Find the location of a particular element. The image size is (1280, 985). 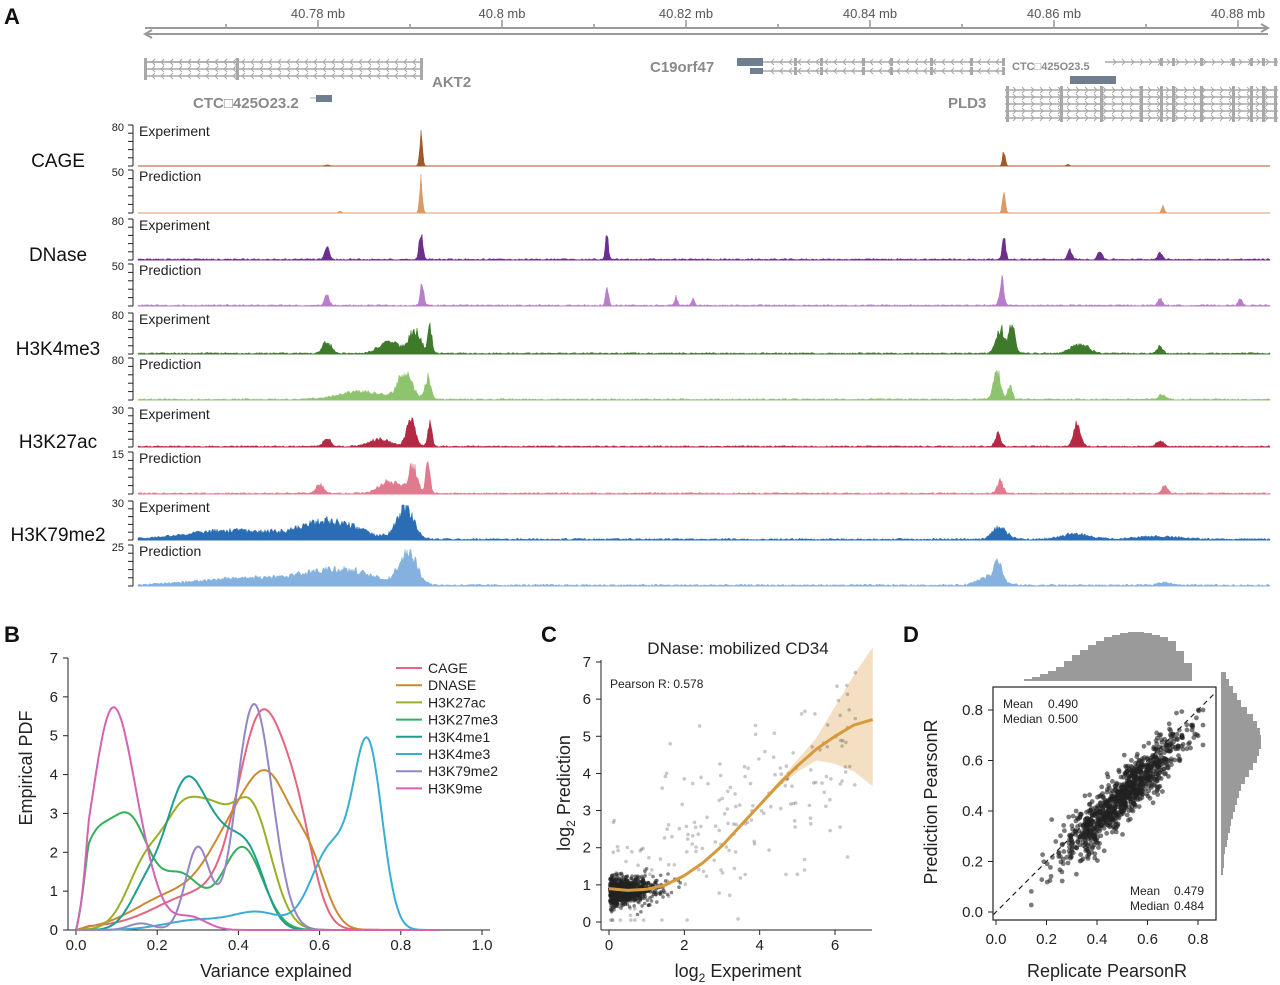

panel-label-c: C is located at coordinates (549, 634).